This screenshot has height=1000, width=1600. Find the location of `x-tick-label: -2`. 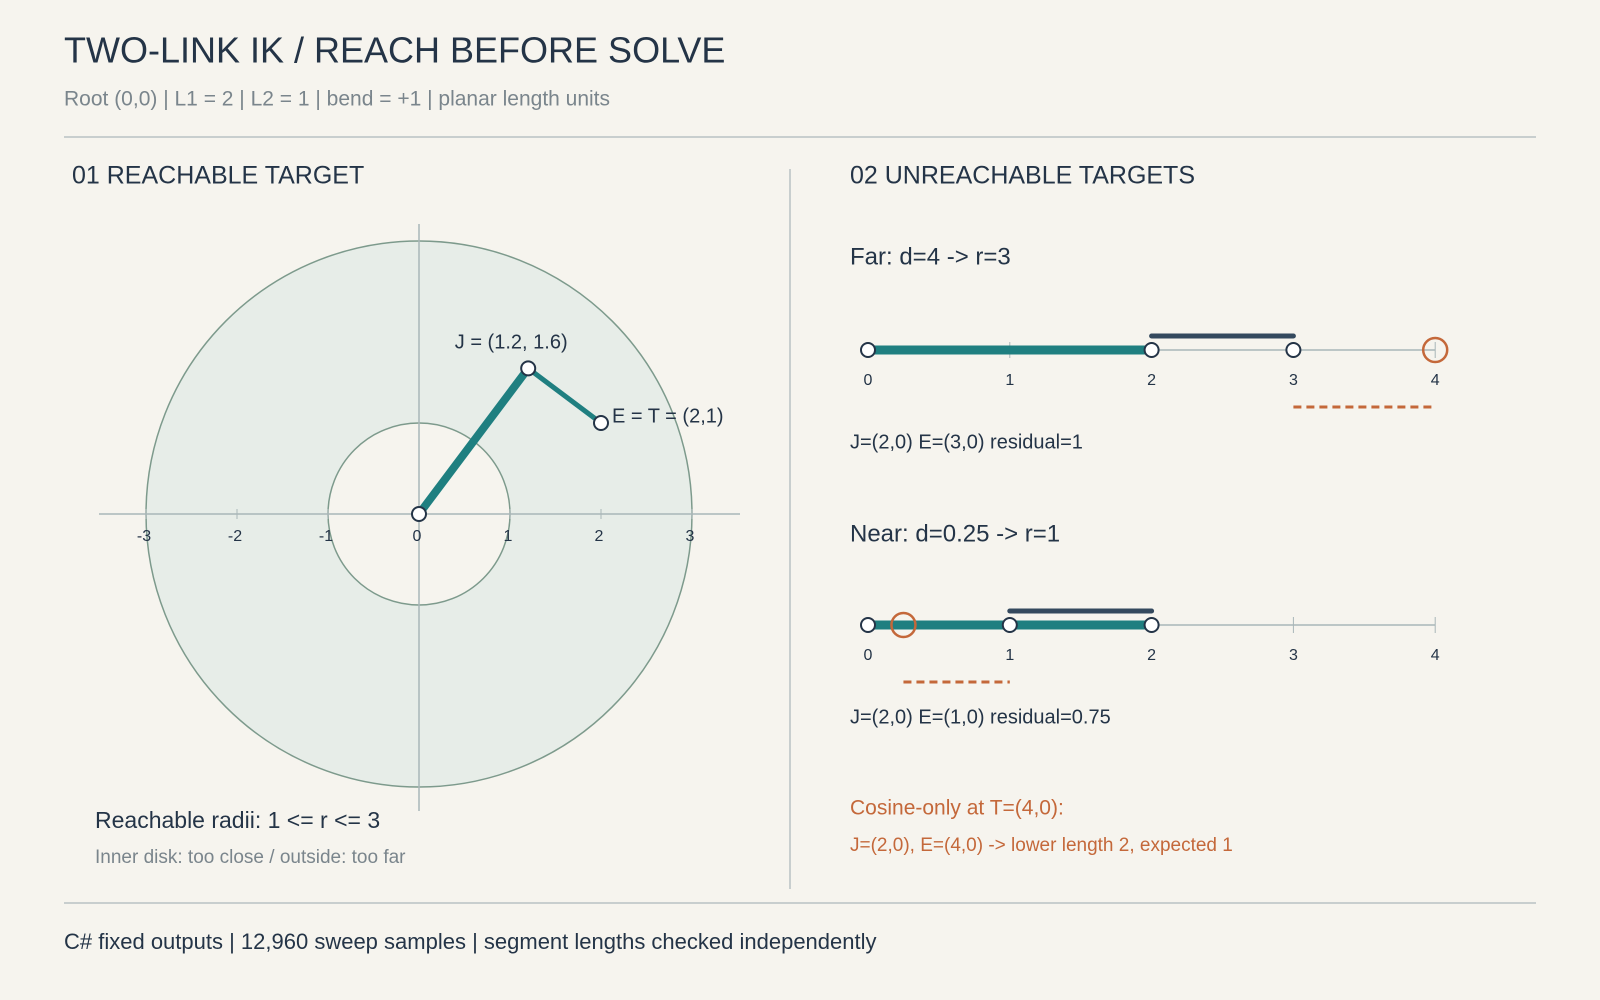

x-tick-label: -2 is located at coordinates (235, 536).